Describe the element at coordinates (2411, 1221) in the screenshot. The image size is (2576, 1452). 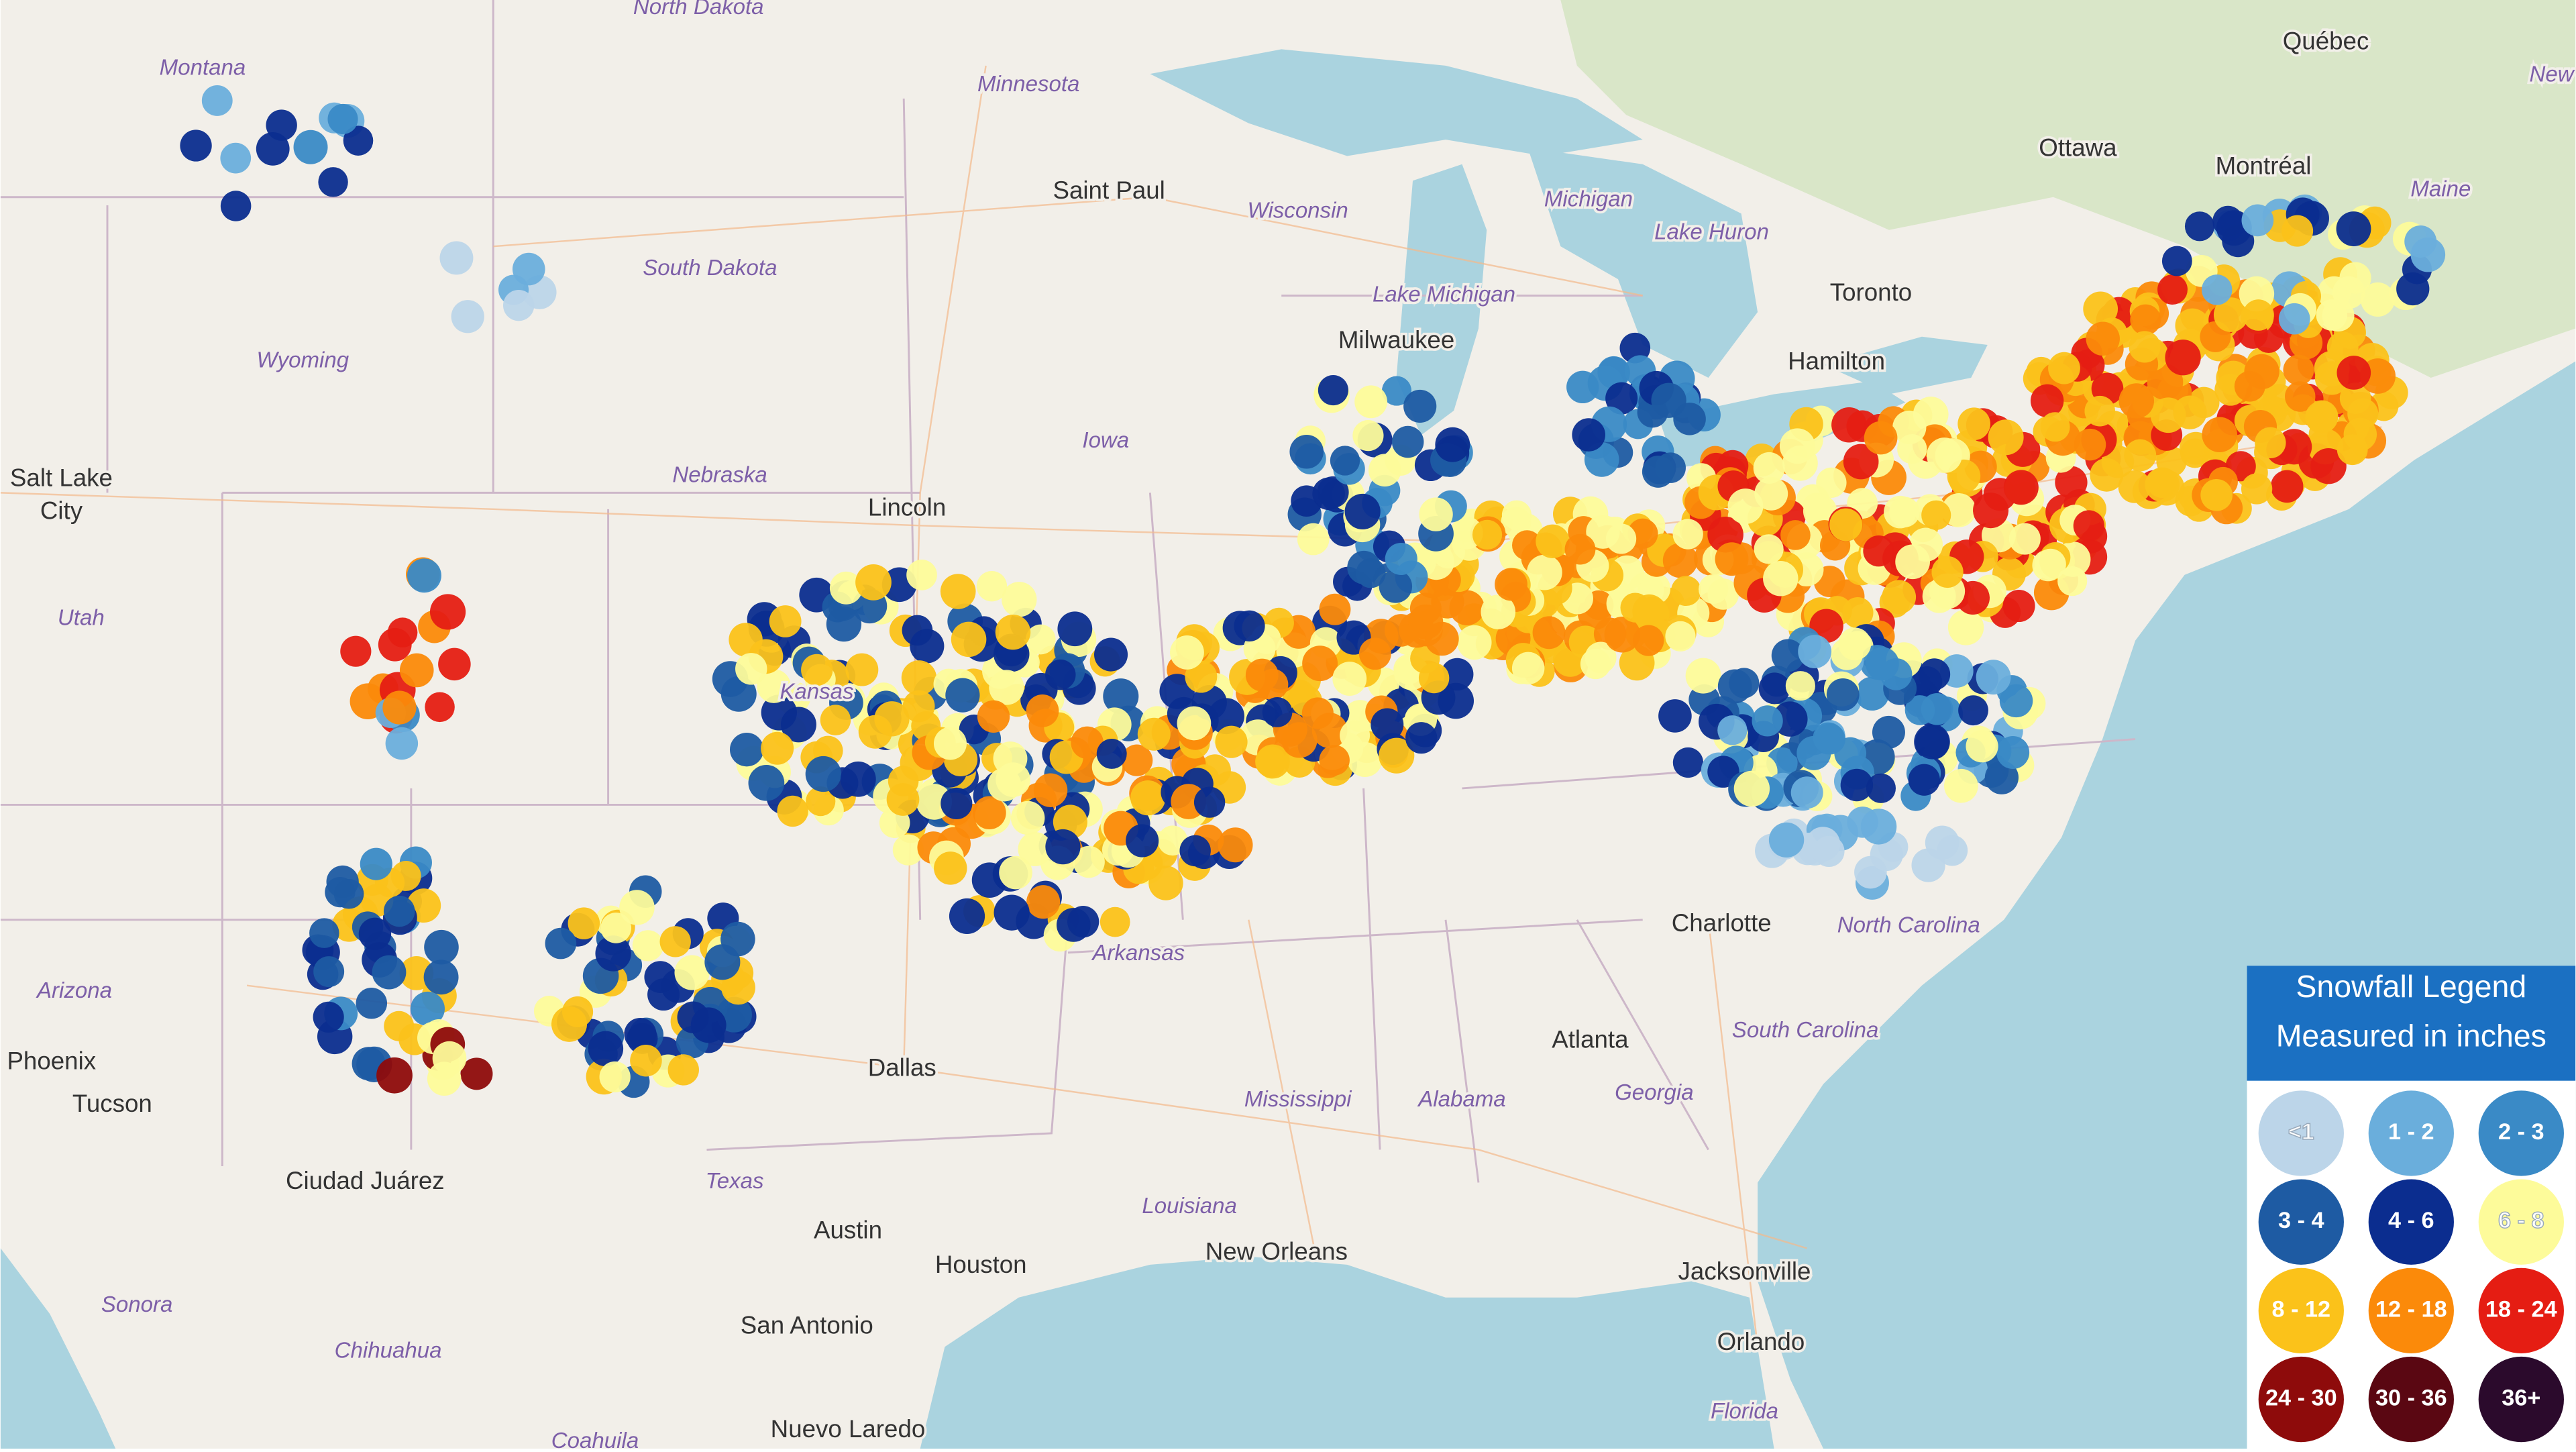
I see `legend-label: 4 - 6` at that location.